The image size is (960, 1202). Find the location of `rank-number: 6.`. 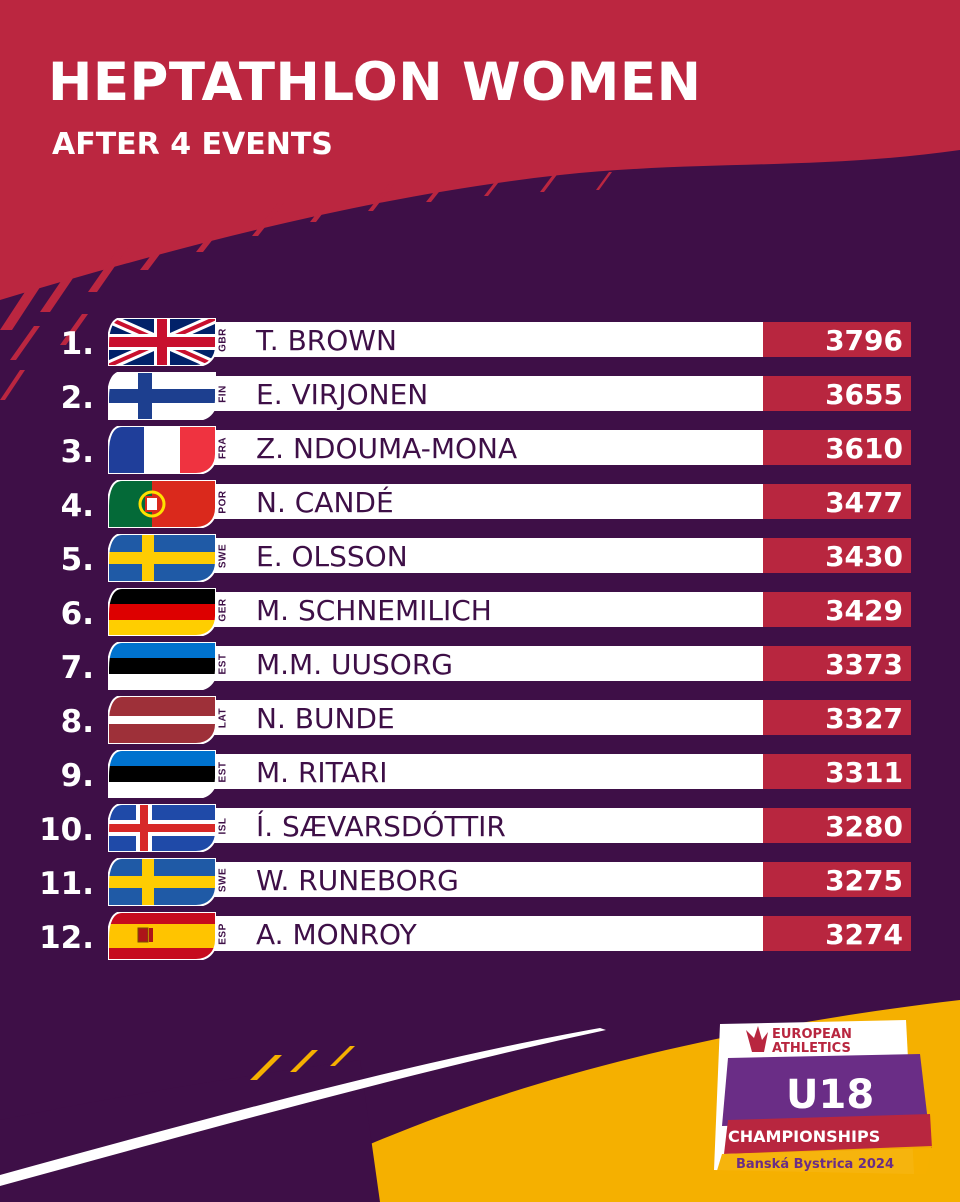

rank-number: 6. is located at coordinates (77, 614).